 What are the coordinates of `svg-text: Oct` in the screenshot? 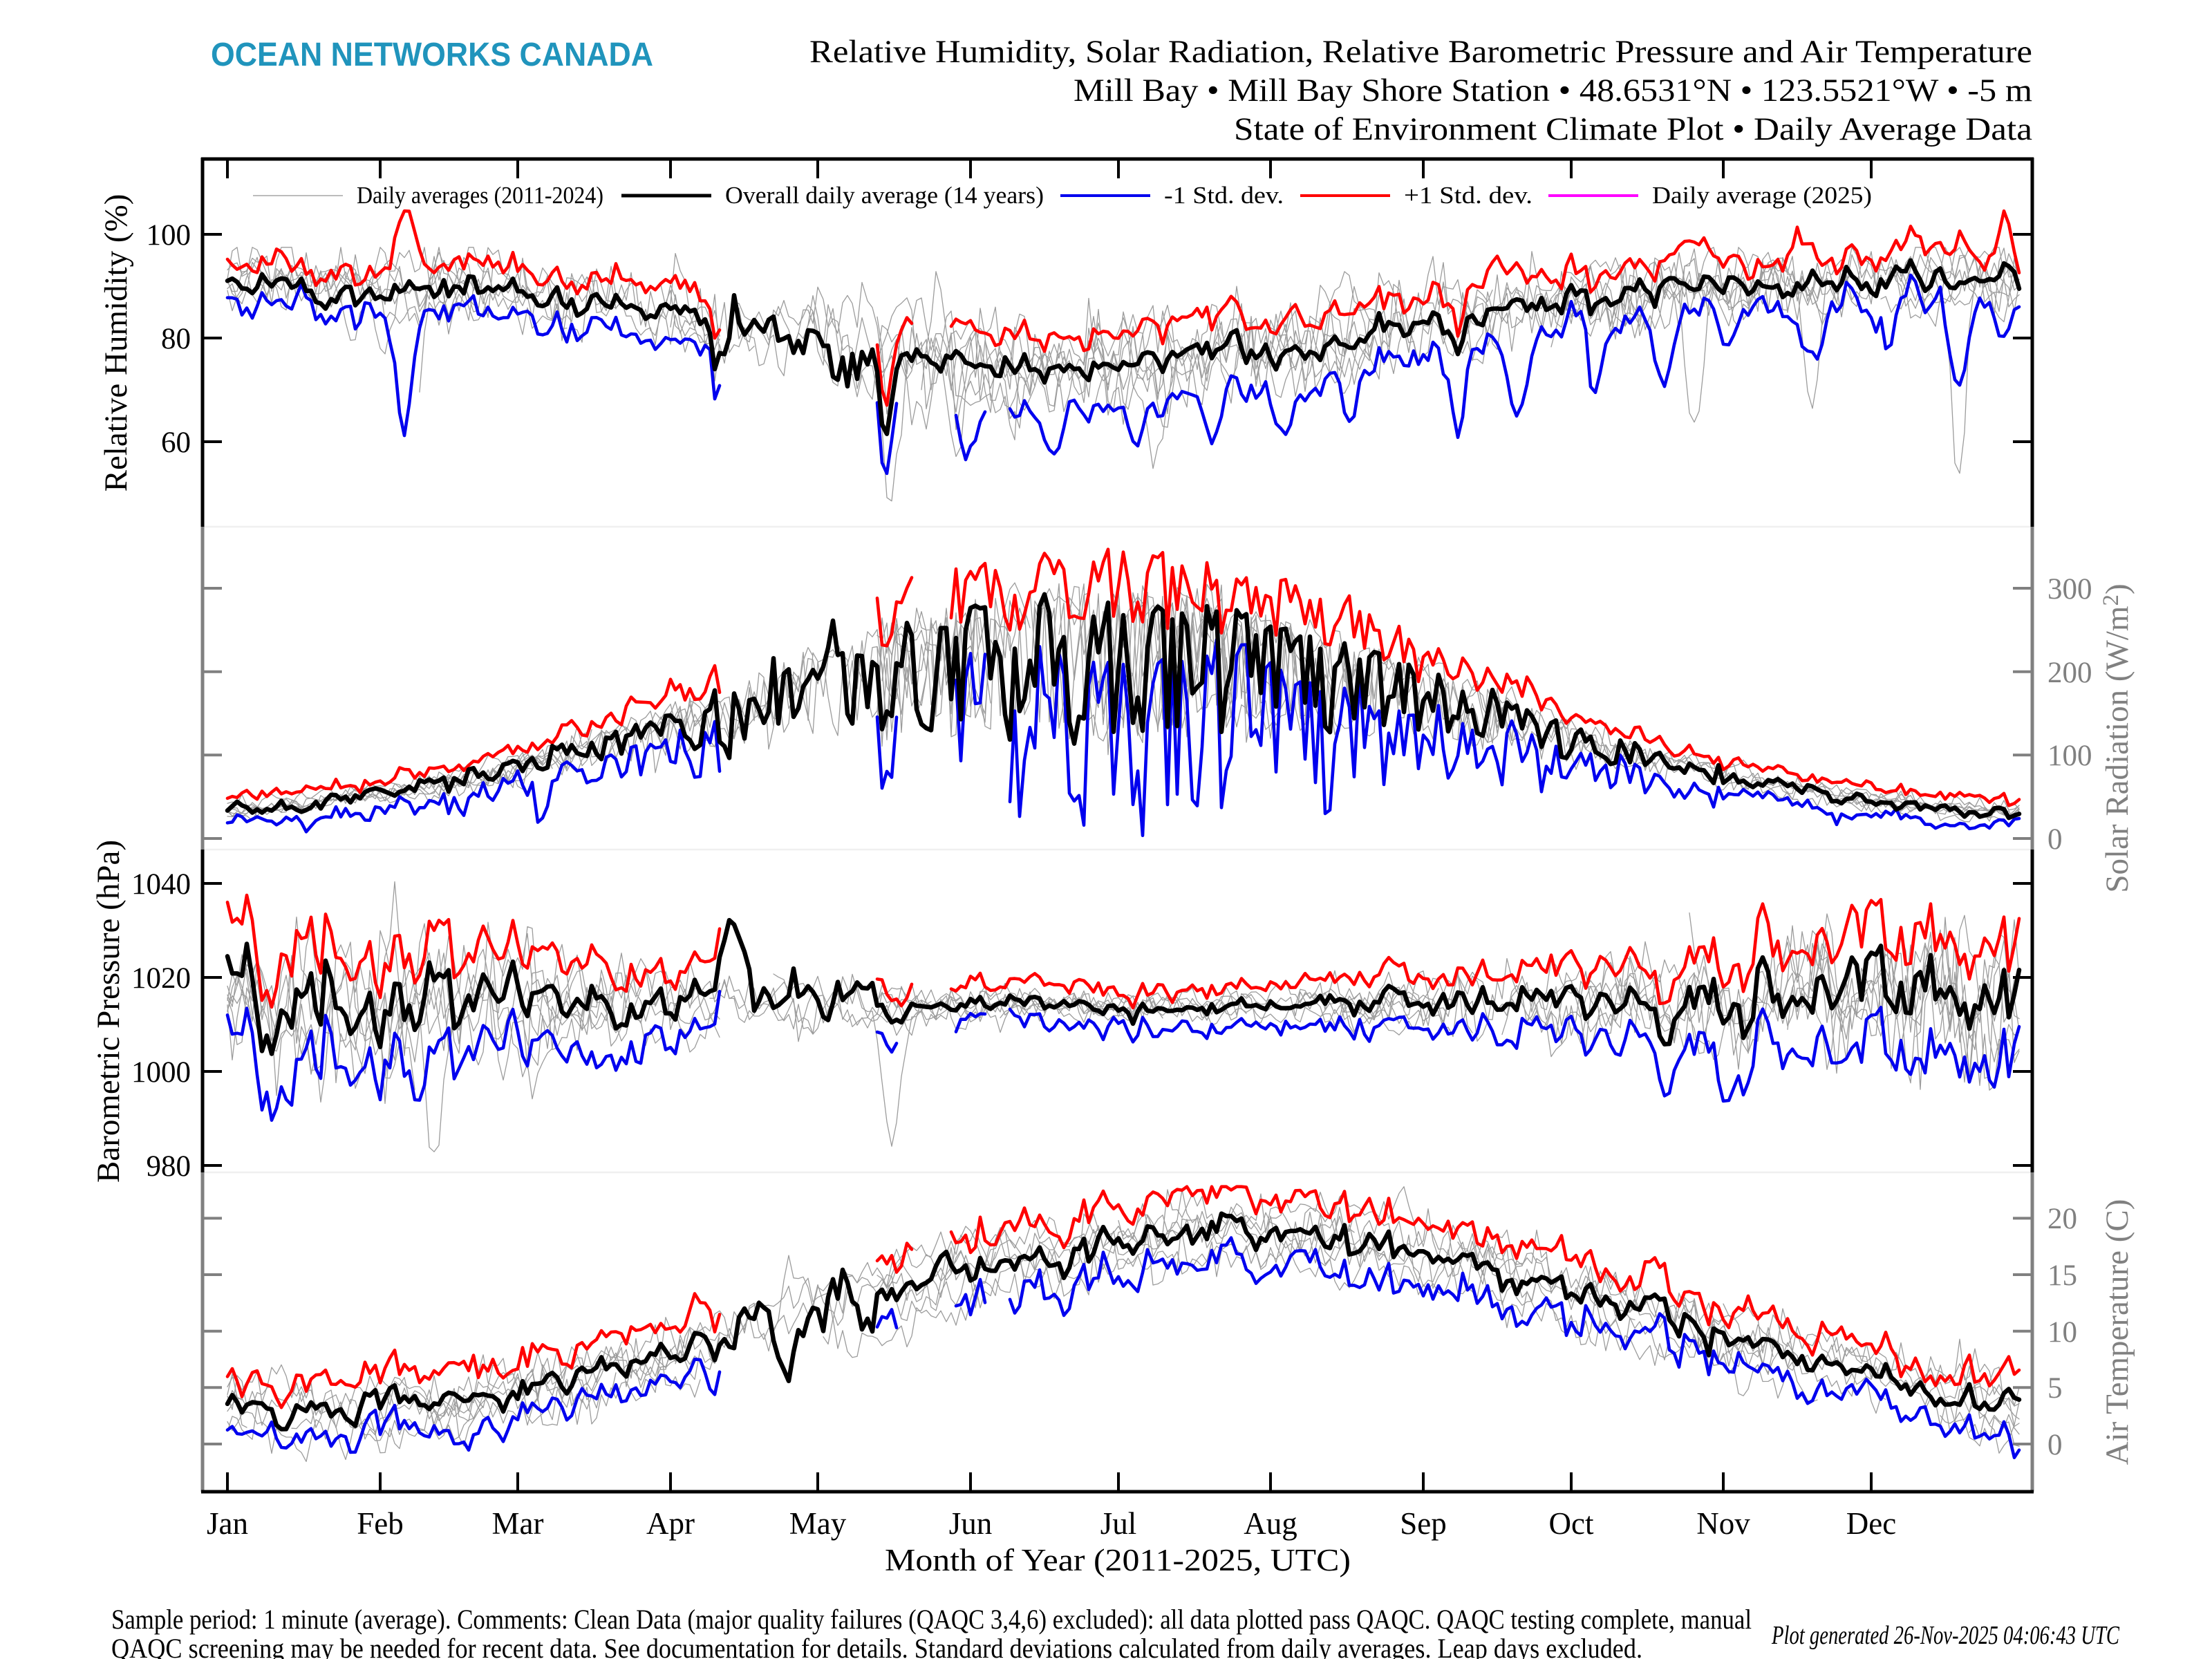 It's located at (1572, 1523).